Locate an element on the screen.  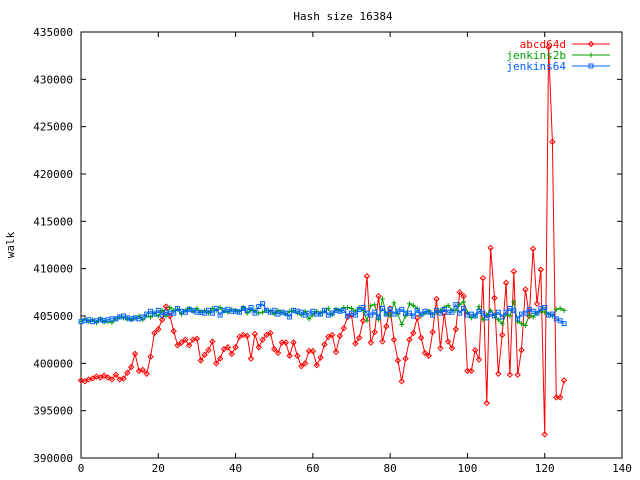
y-tick-label: 420000 is located at coordinates (53, 174).